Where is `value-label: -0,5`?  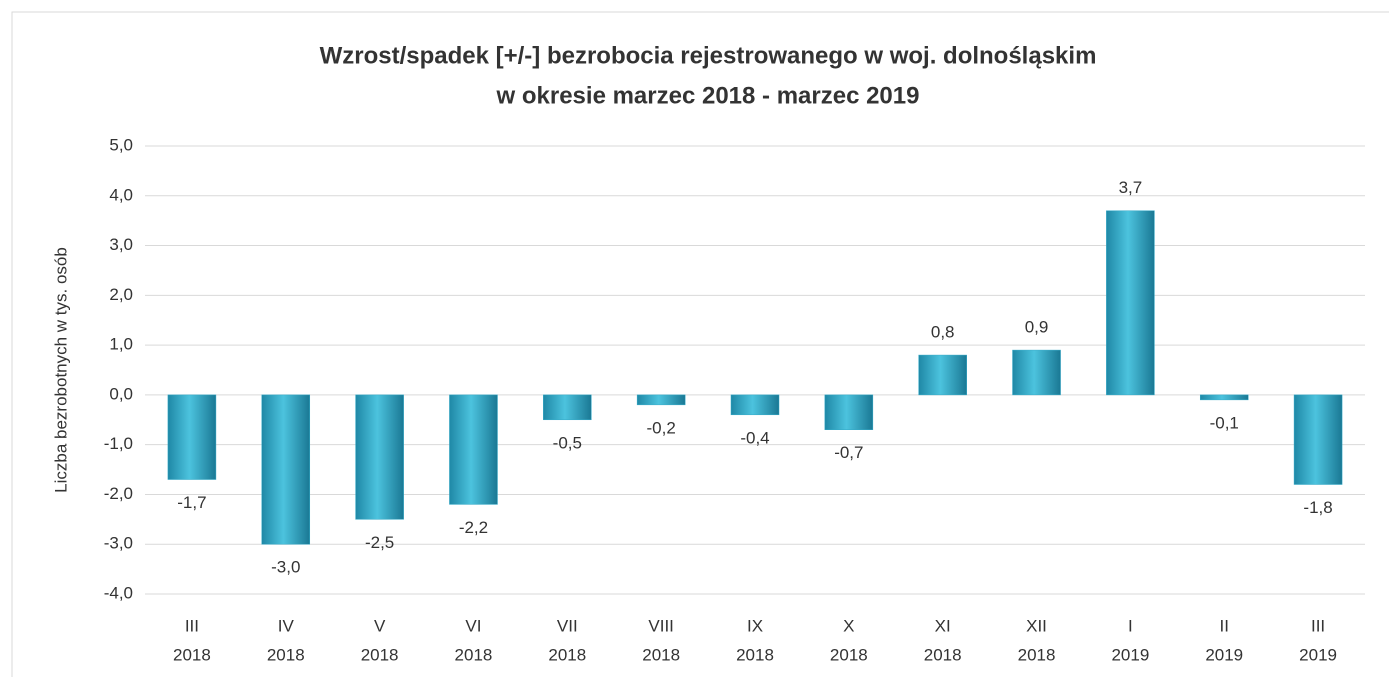
value-label: -0,5 is located at coordinates (567, 442).